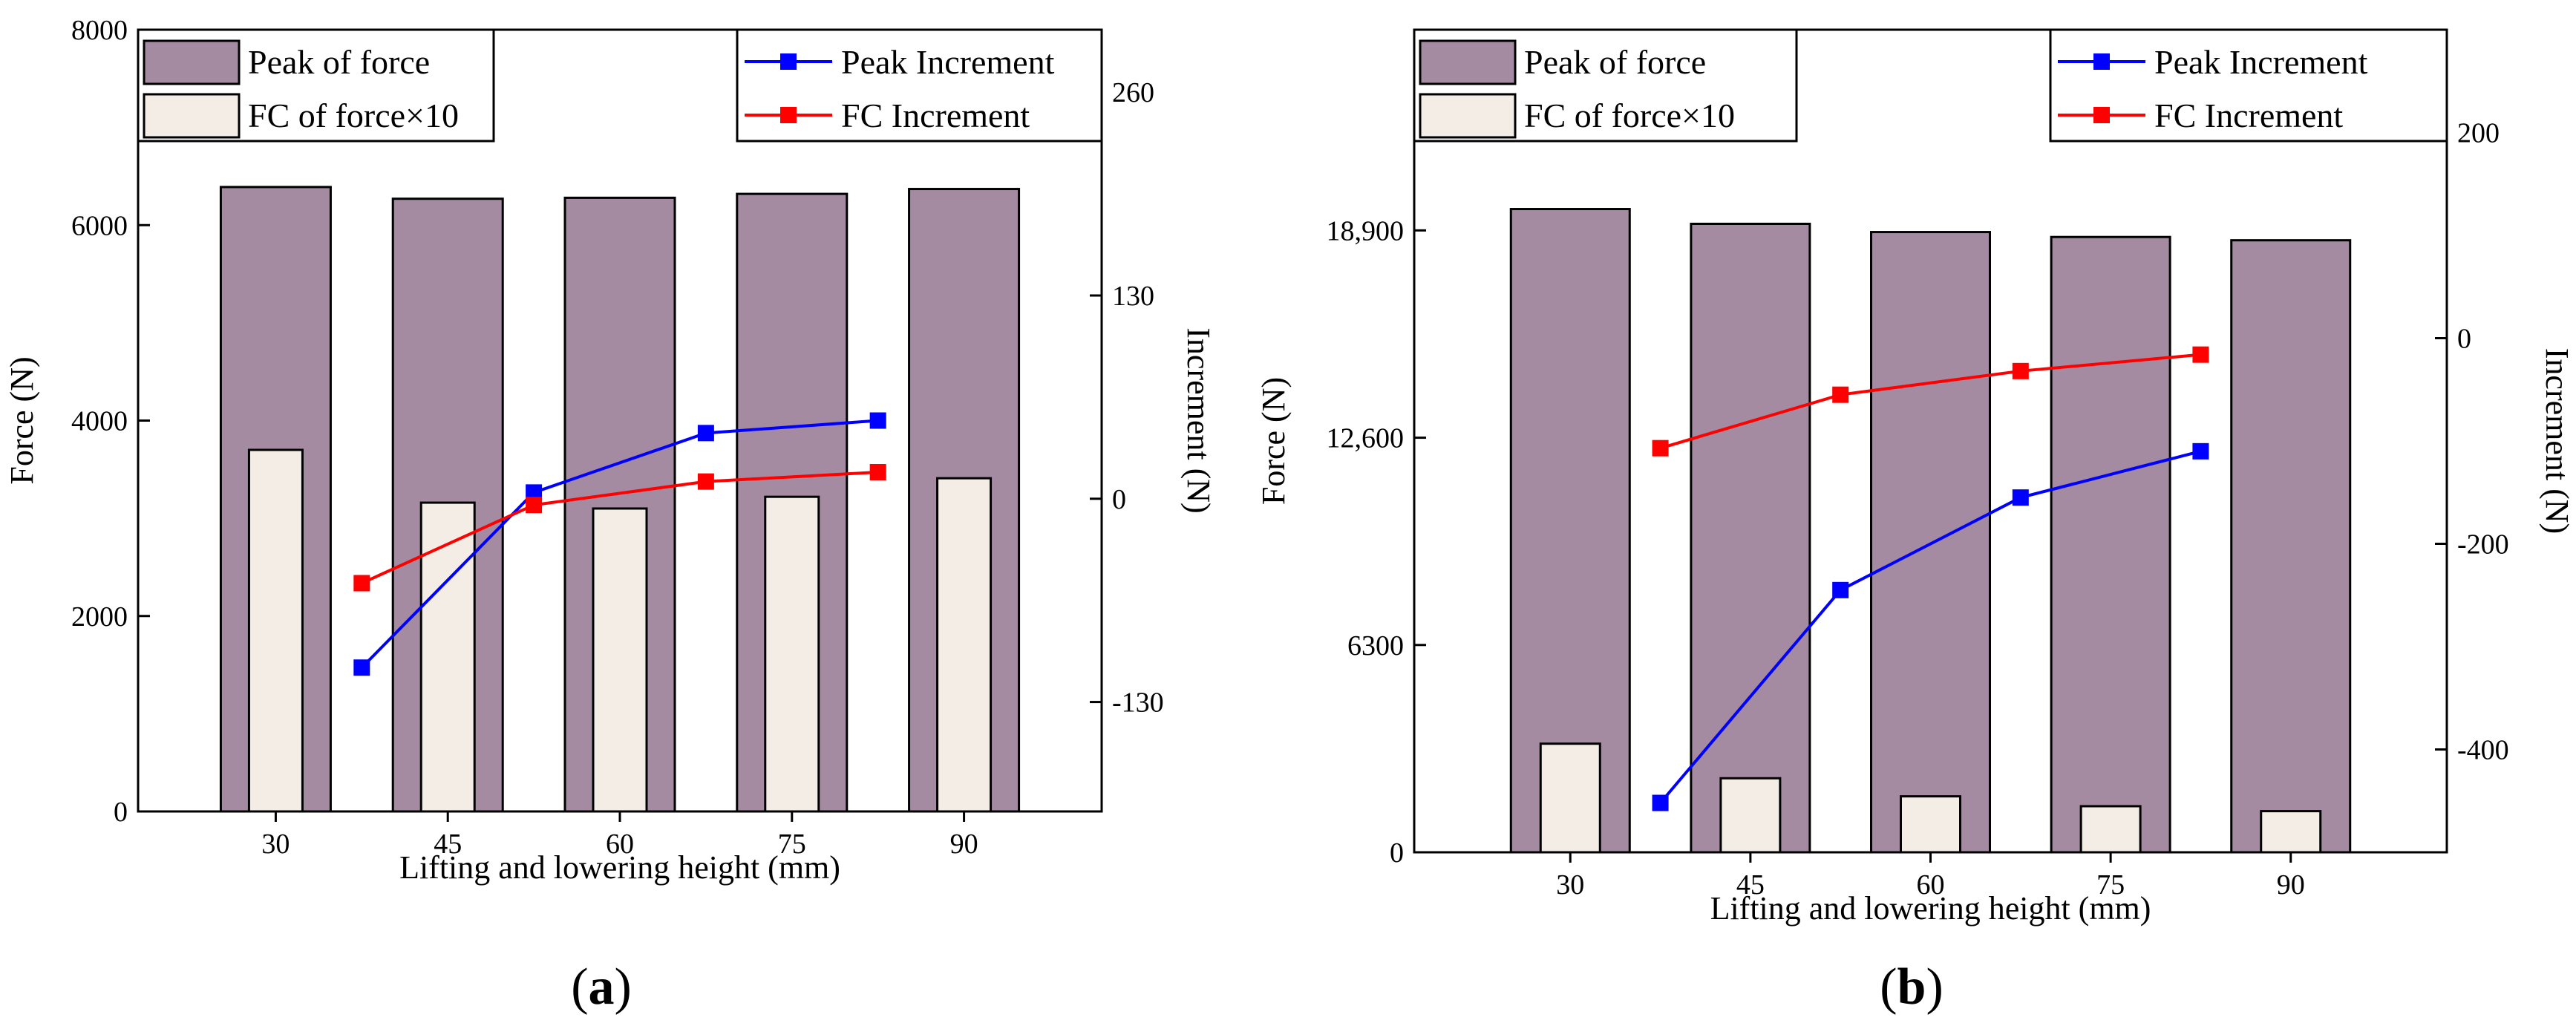 The image size is (2576, 1026). Describe the element at coordinates (2483, 545) in the screenshot. I see `right-axis-tick-label: -200` at that location.